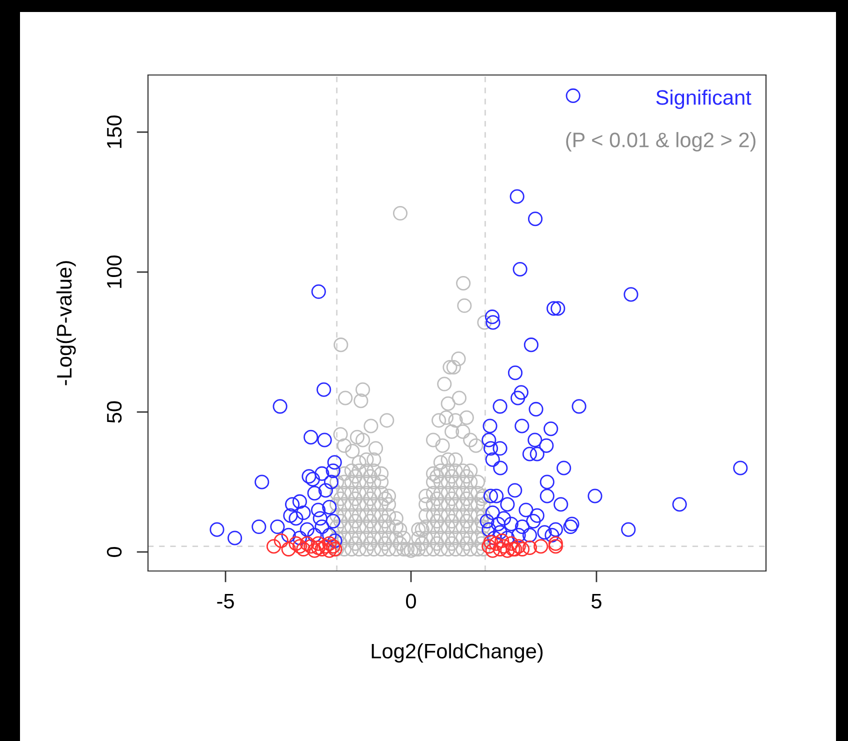 The height and width of the screenshot is (741, 848). I want to click on text: Significant, so click(704, 100).